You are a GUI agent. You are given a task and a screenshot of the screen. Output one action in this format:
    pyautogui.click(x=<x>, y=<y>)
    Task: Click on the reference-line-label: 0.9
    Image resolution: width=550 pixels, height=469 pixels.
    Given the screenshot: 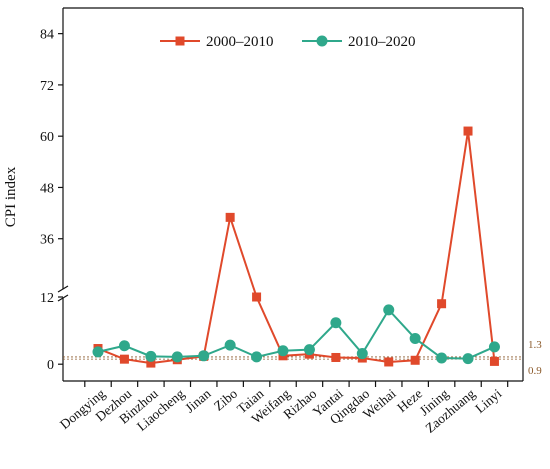 What is the action you would take?
    pyautogui.click(x=535, y=371)
    